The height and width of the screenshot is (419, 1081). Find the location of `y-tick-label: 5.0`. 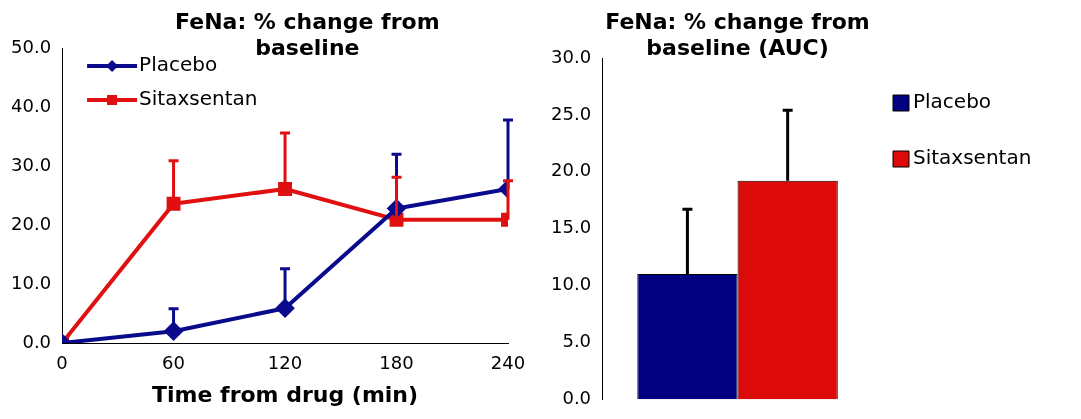

y-tick-label: 5.0 is located at coordinates (577, 341).